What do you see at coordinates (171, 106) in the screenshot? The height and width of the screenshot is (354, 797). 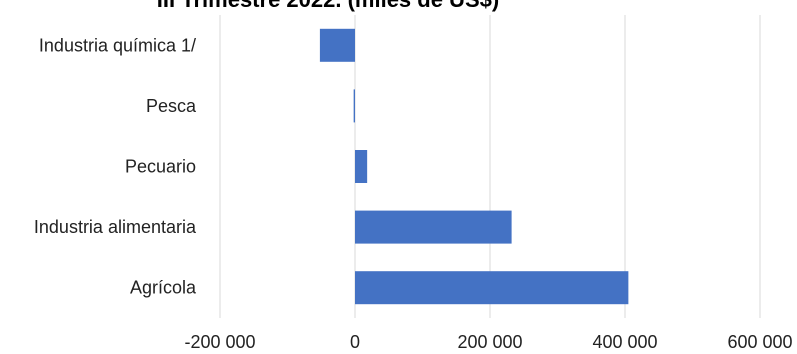 I see `category-label: Pesca` at bounding box center [171, 106].